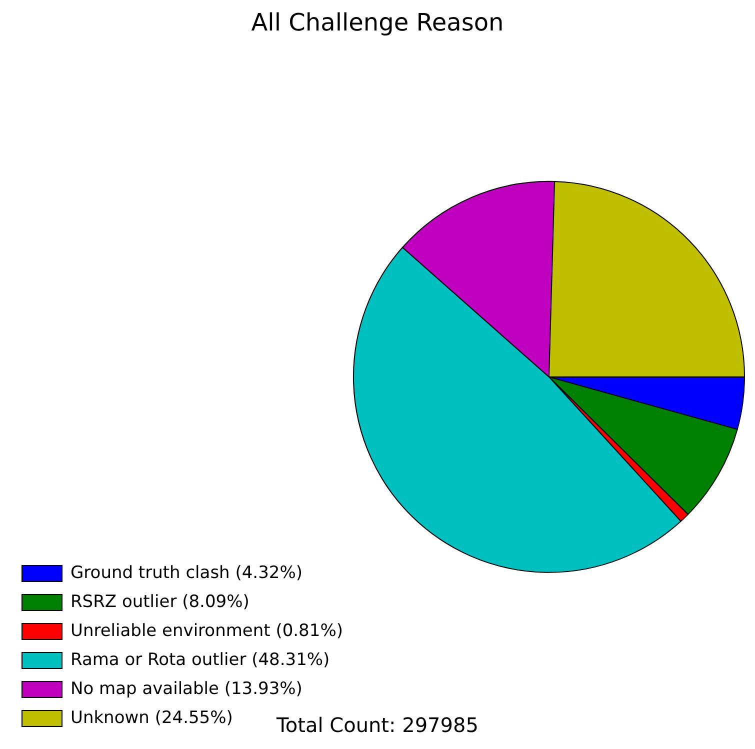 The width and height of the screenshot is (755, 749). I want to click on text: Total Count: 297985, so click(377, 725).